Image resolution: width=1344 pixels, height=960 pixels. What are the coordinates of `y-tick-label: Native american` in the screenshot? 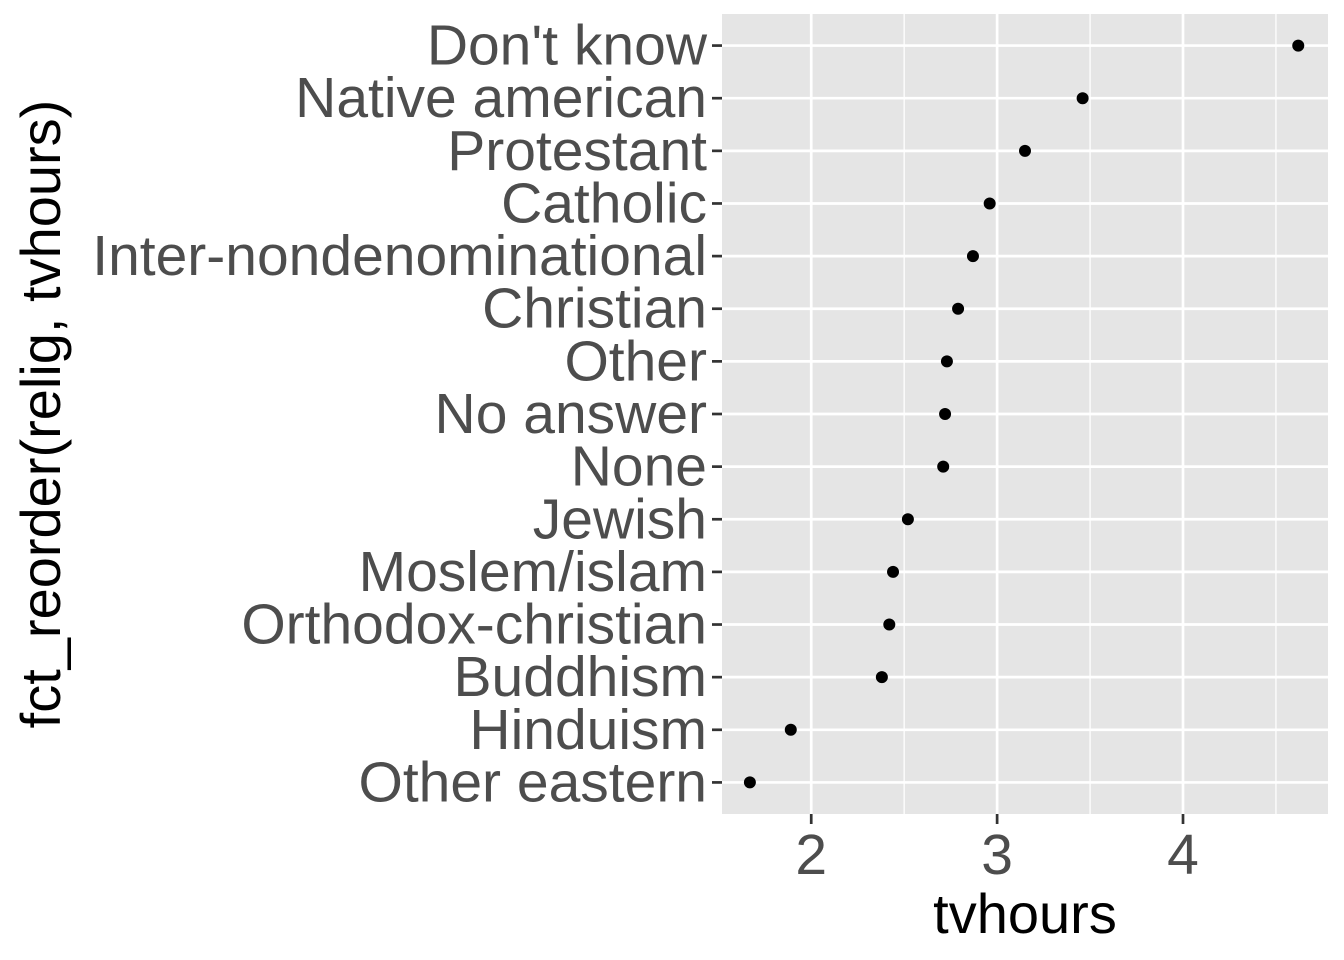 It's located at (501, 98).